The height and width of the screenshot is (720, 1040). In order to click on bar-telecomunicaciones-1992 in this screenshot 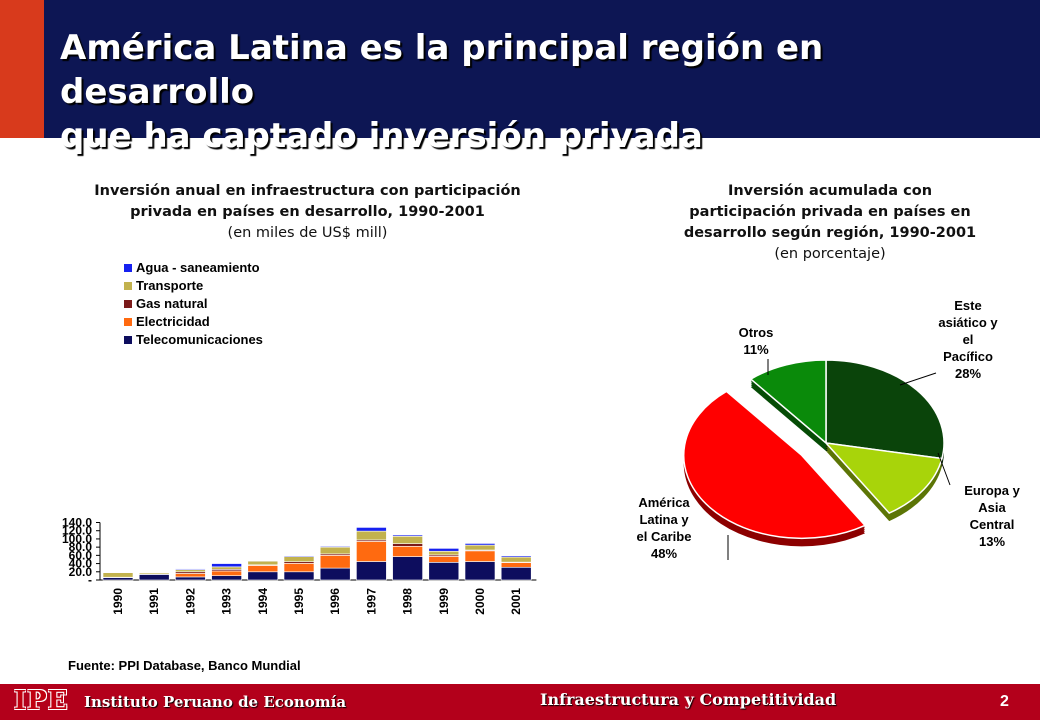, I will do `click(190, 578)`.